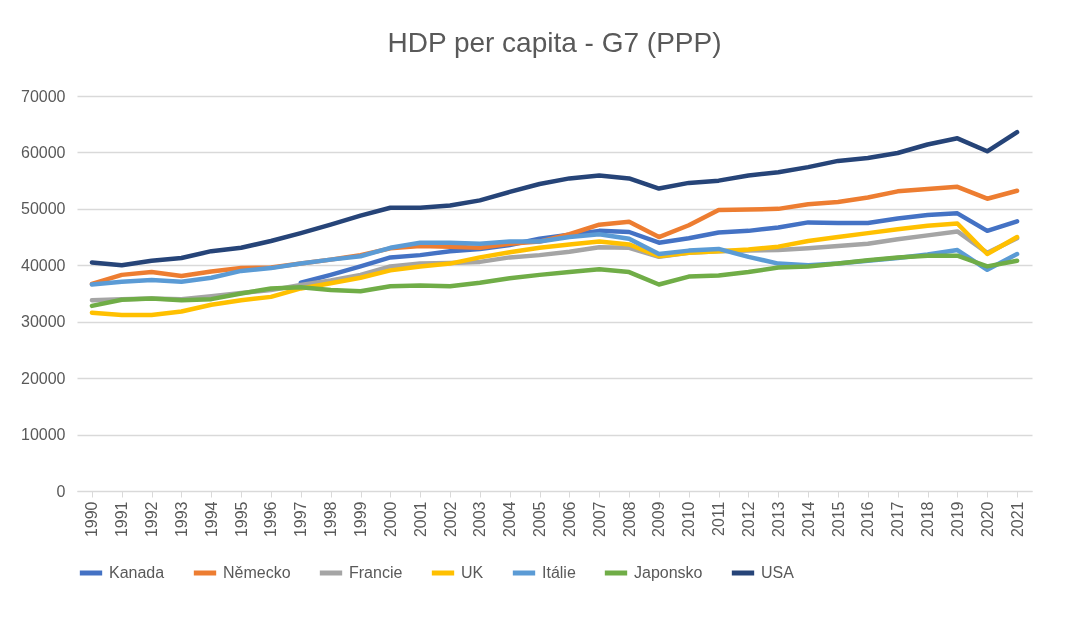  I want to click on x-tick-label: 1991, so click(122, 519).